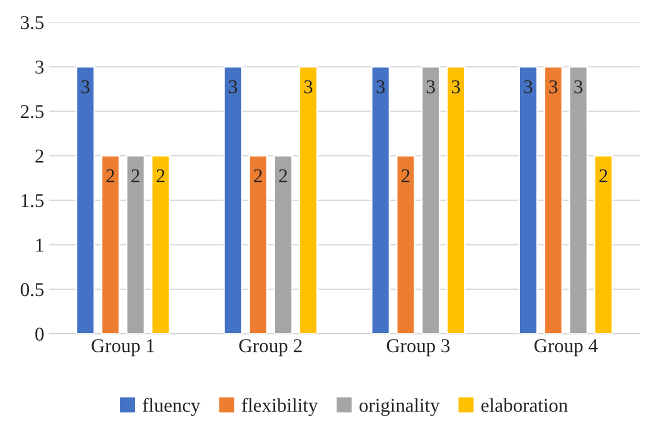  I want to click on y-tick-label: 0.5, so click(32, 289).